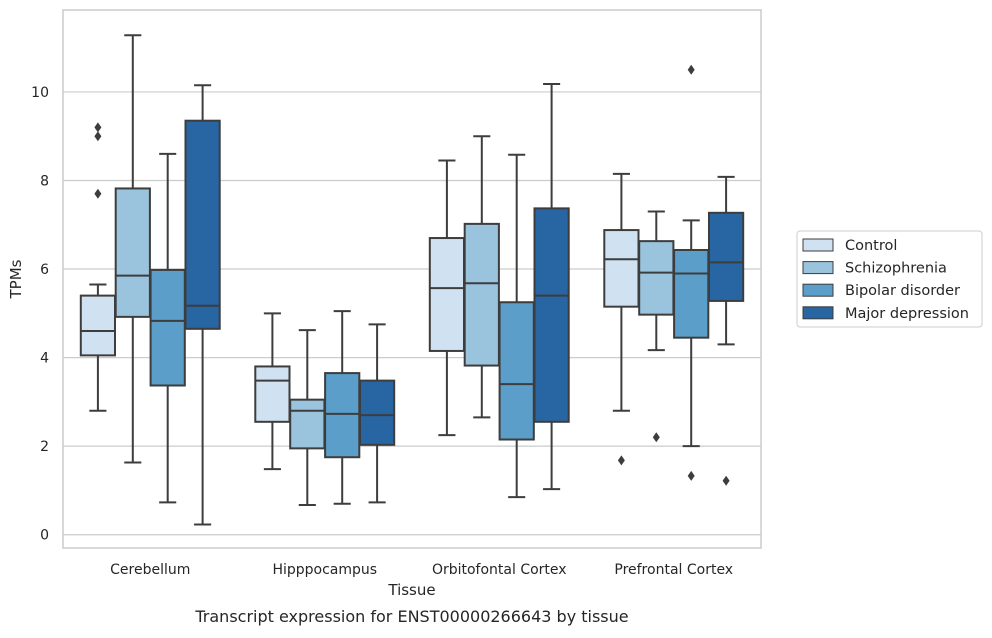 Image resolution: width=992 pixels, height=638 pixels. What do you see at coordinates (40, 314) in the screenshot?
I see `y-tick-labels: 0 2 4 6 8 10` at bounding box center [40, 314].